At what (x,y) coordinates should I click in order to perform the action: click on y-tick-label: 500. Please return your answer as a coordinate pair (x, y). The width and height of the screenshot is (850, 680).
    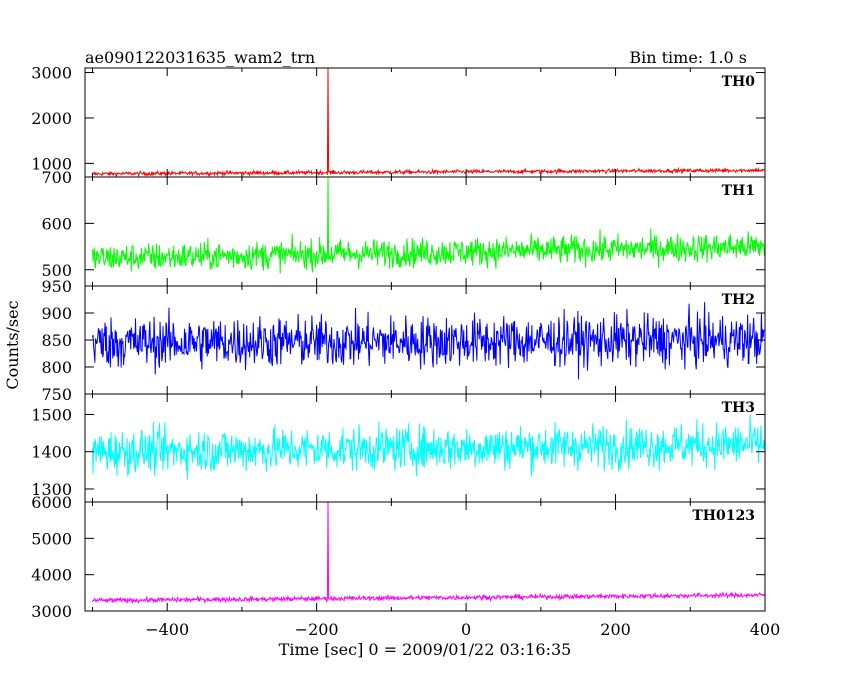
    Looking at the image, I should click on (56, 270).